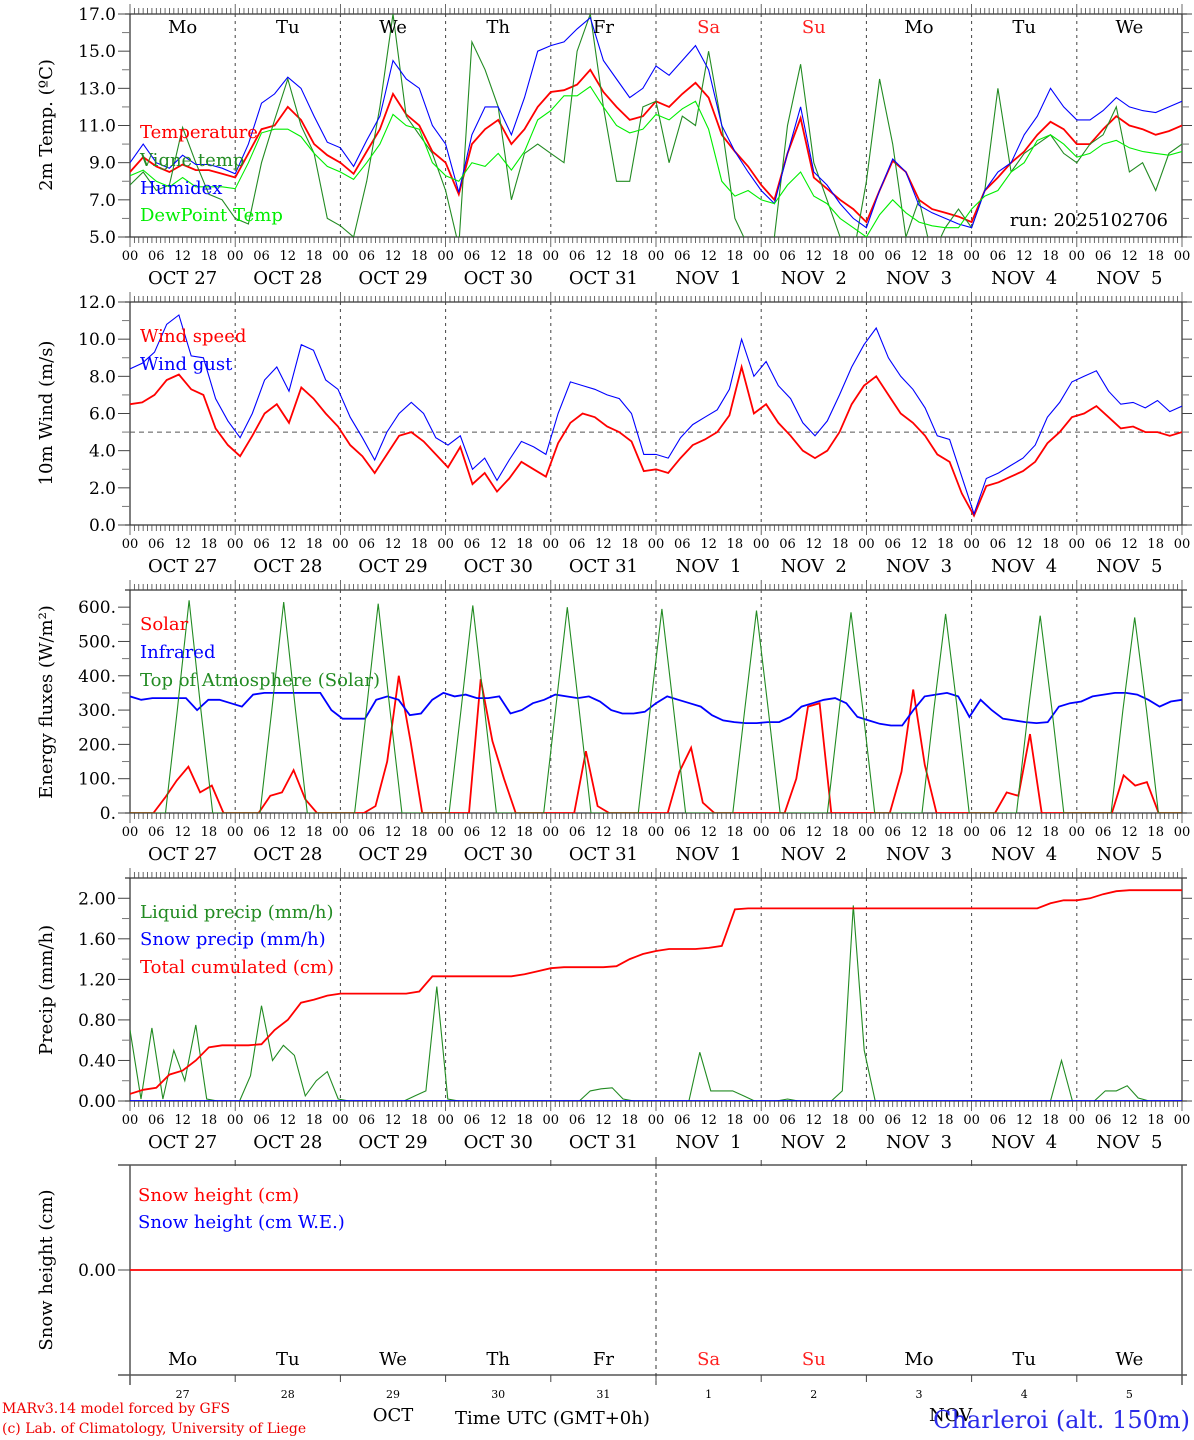 The height and width of the screenshot is (1440, 1194). Describe the element at coordinates (97, 340) in the screenshot. I see `y-tick-label: 10.0` at that location.